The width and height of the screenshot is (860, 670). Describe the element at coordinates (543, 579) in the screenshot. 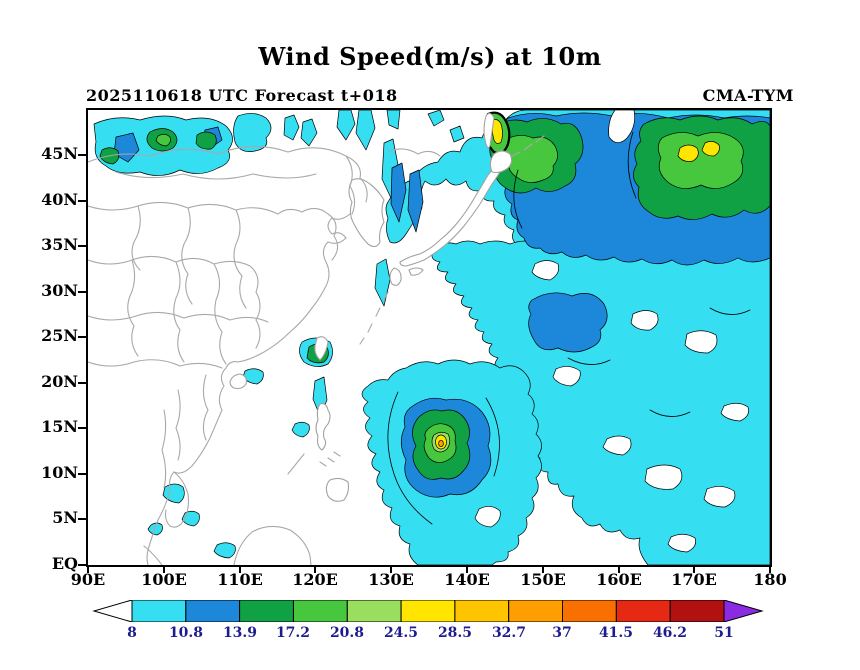

I see `lon-tick-label: 150E` at that location.